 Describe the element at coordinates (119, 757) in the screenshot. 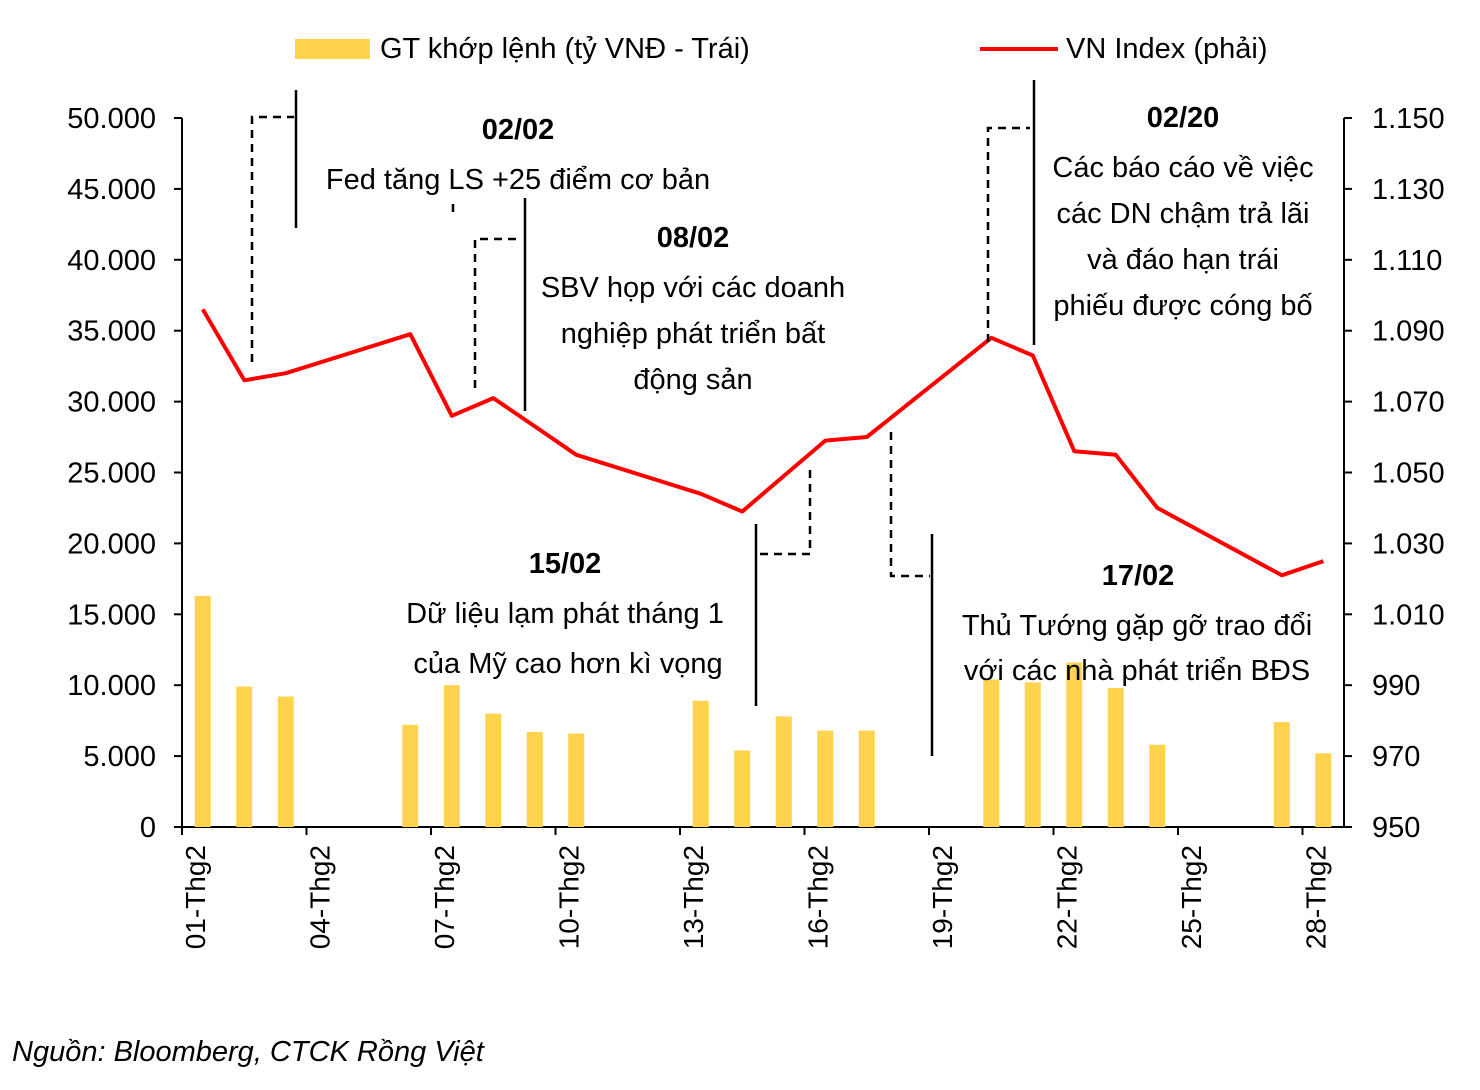

I see `left-tick-label: 5.000` at that location.